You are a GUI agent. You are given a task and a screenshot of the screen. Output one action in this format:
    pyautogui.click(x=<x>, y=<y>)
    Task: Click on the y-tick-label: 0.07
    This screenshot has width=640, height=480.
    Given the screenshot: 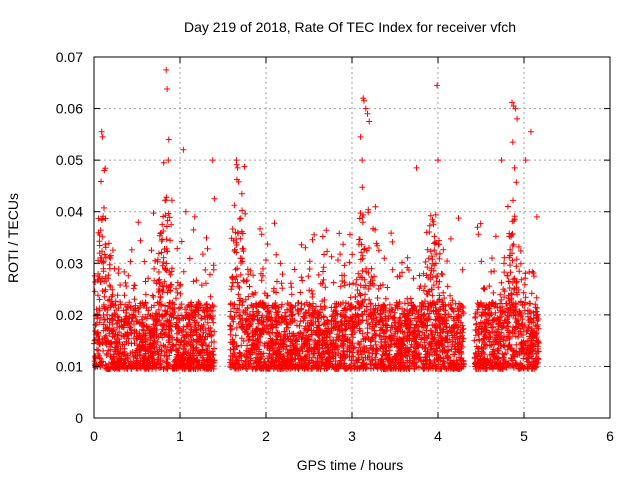 What is the action you would take?
    pyautogui.click(x=69, y=57)
    